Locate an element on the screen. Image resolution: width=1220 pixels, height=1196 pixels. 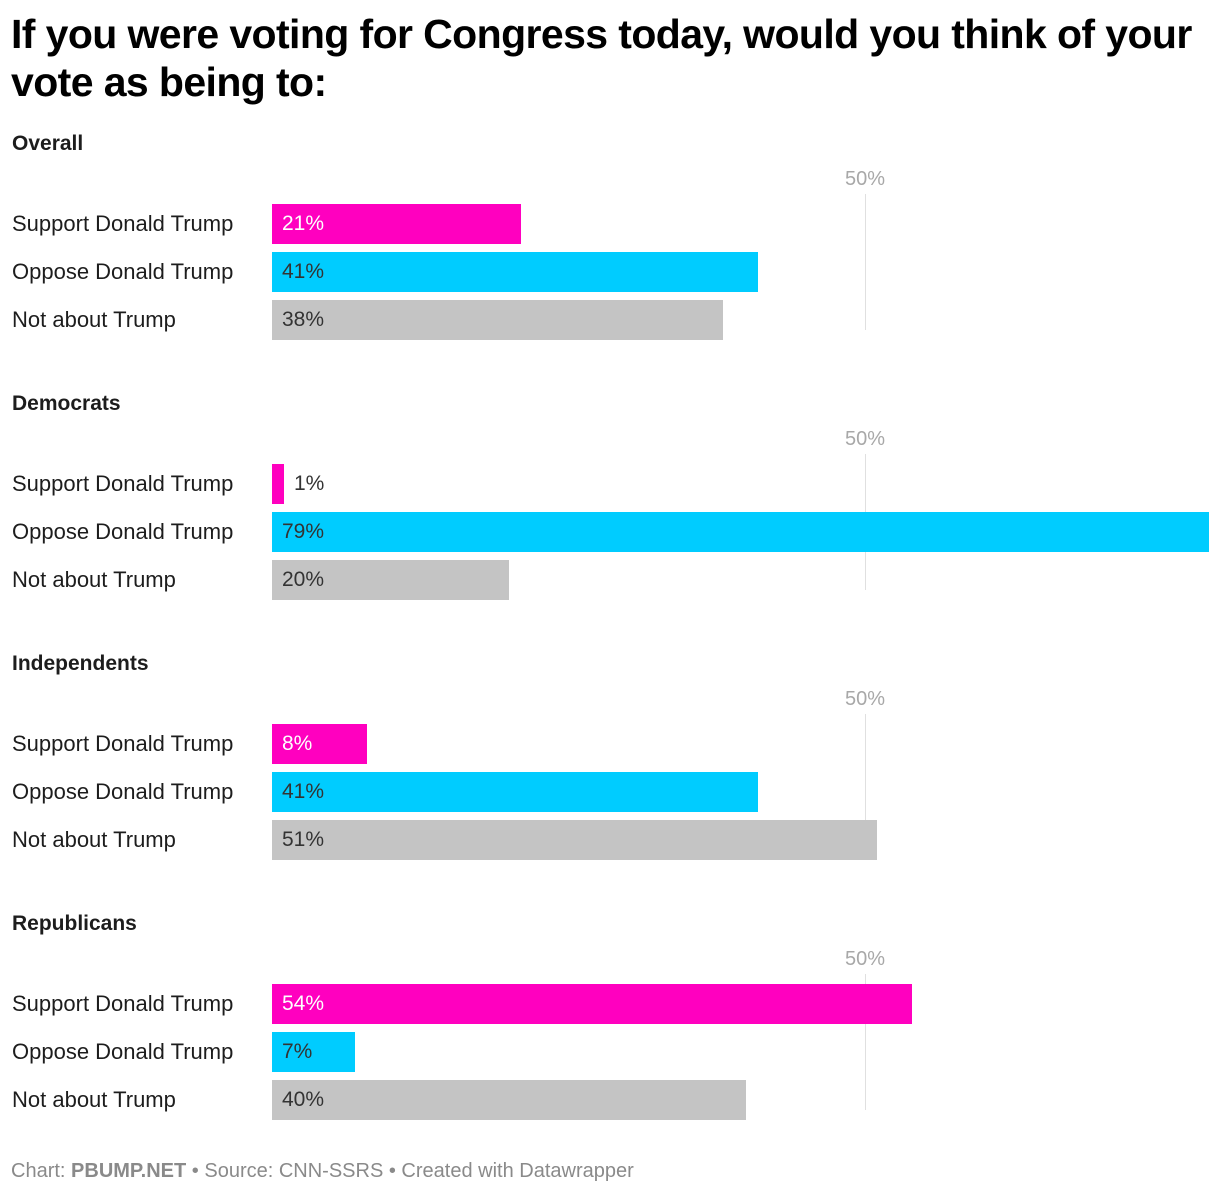
bar-value-label: 79% is located at coordinates (303, 531).